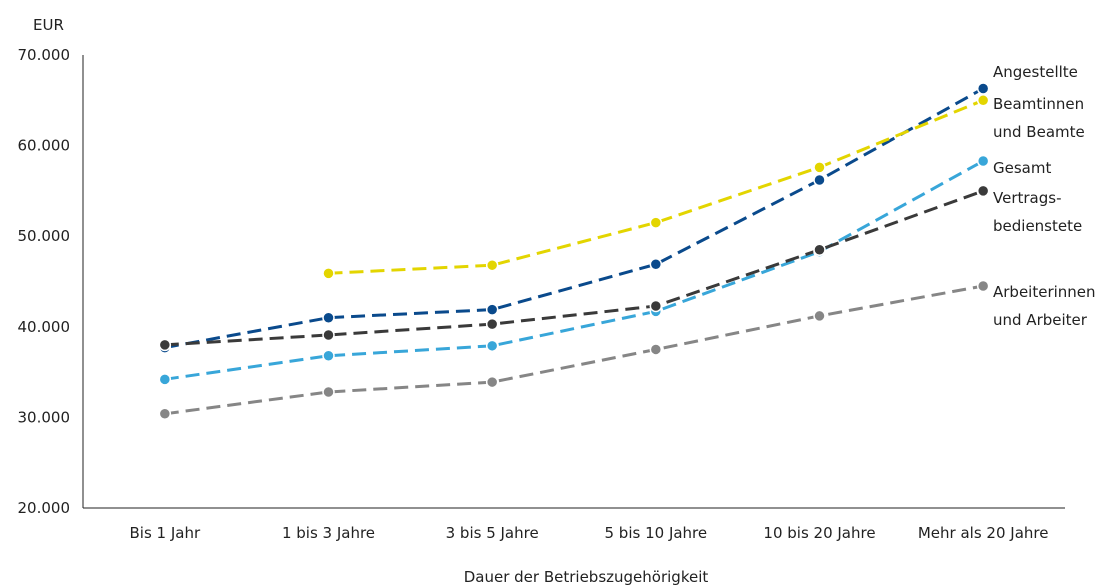 This screenshot has height=588, width=1115. Describe the element at coordinates (1037, 212) in the screenshot. I see `series-label: Vertrags-bedienstete` at that location.